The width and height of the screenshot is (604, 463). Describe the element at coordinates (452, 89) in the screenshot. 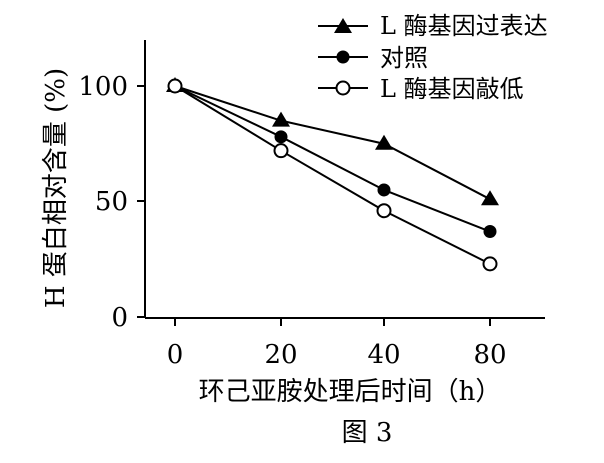

I see `legend-label-knockdown: L 酶基因敲低` at that location.